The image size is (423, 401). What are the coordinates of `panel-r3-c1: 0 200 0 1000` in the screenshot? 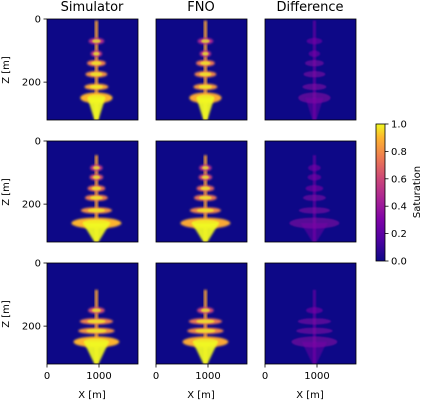 It's located at (80, 320).